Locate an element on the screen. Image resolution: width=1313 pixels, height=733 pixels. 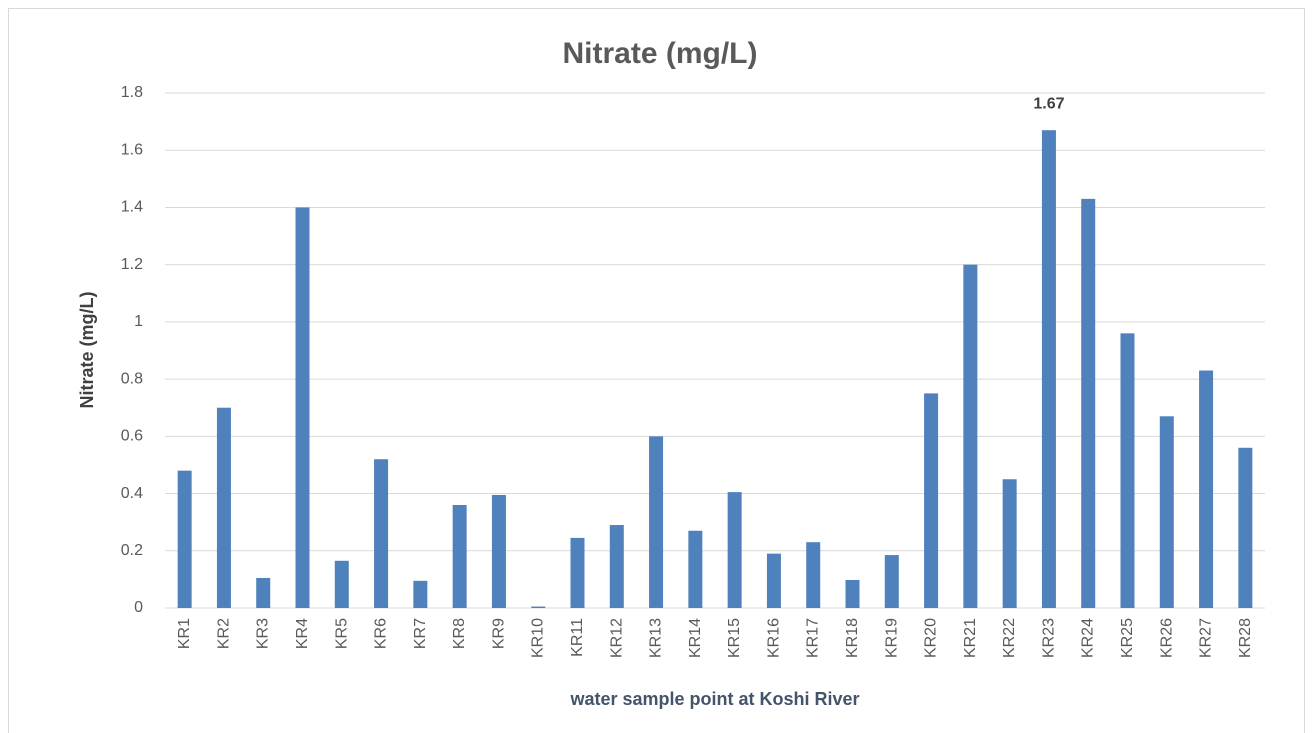
x-tick-label: KR17 is located at coordinates (813, 638).